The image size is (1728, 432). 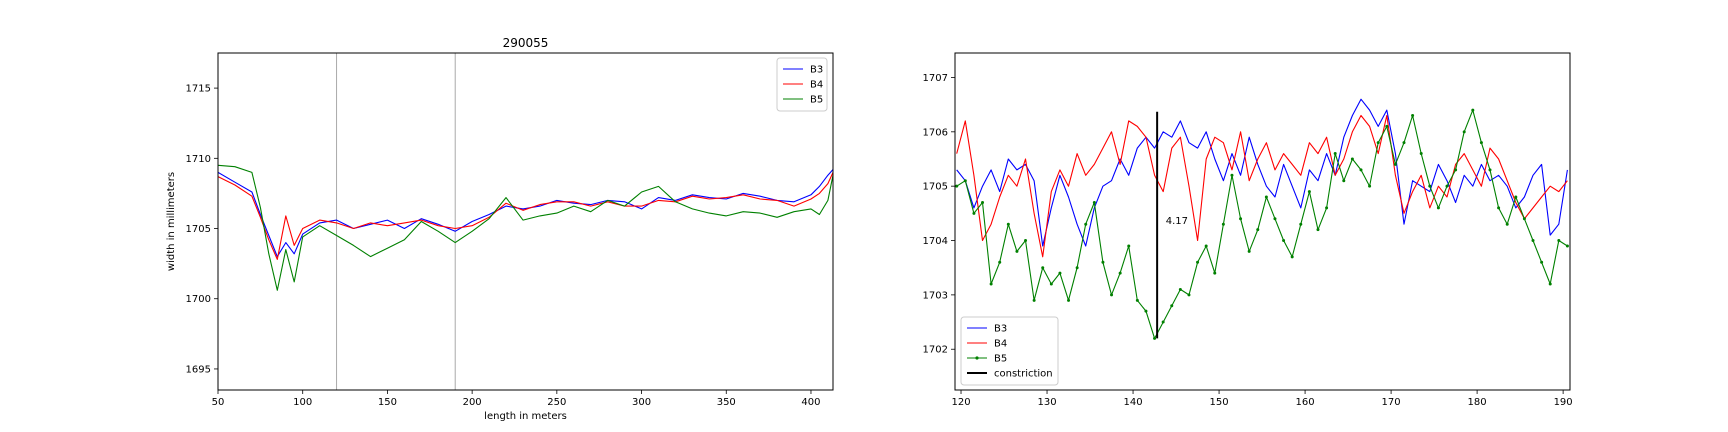 What do you see at coordinates (198, 369) in the screenshot?
I see `y-tick-label: 1695` at bounding box center [198, 369].